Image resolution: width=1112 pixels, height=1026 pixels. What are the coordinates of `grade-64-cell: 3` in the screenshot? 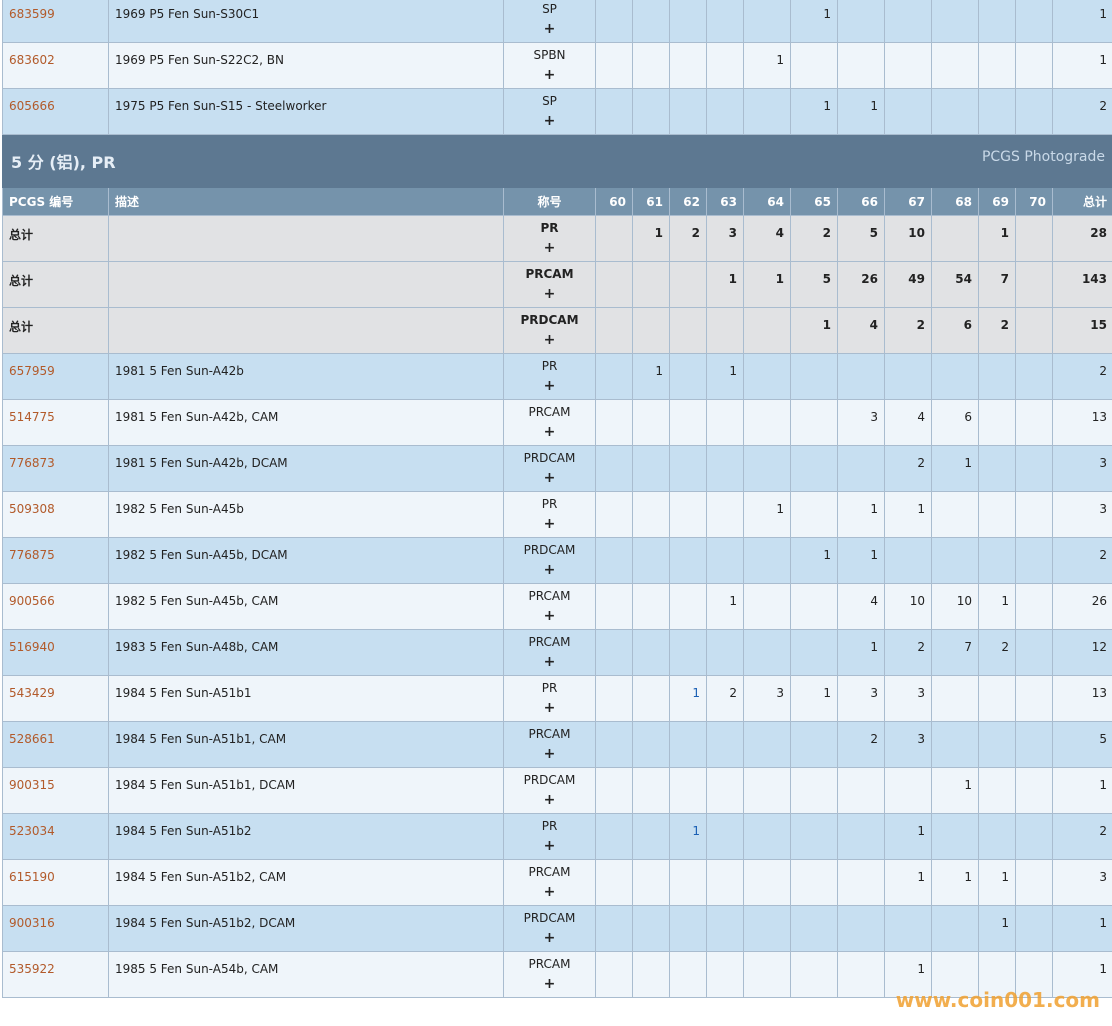 It's located at (767, 698).